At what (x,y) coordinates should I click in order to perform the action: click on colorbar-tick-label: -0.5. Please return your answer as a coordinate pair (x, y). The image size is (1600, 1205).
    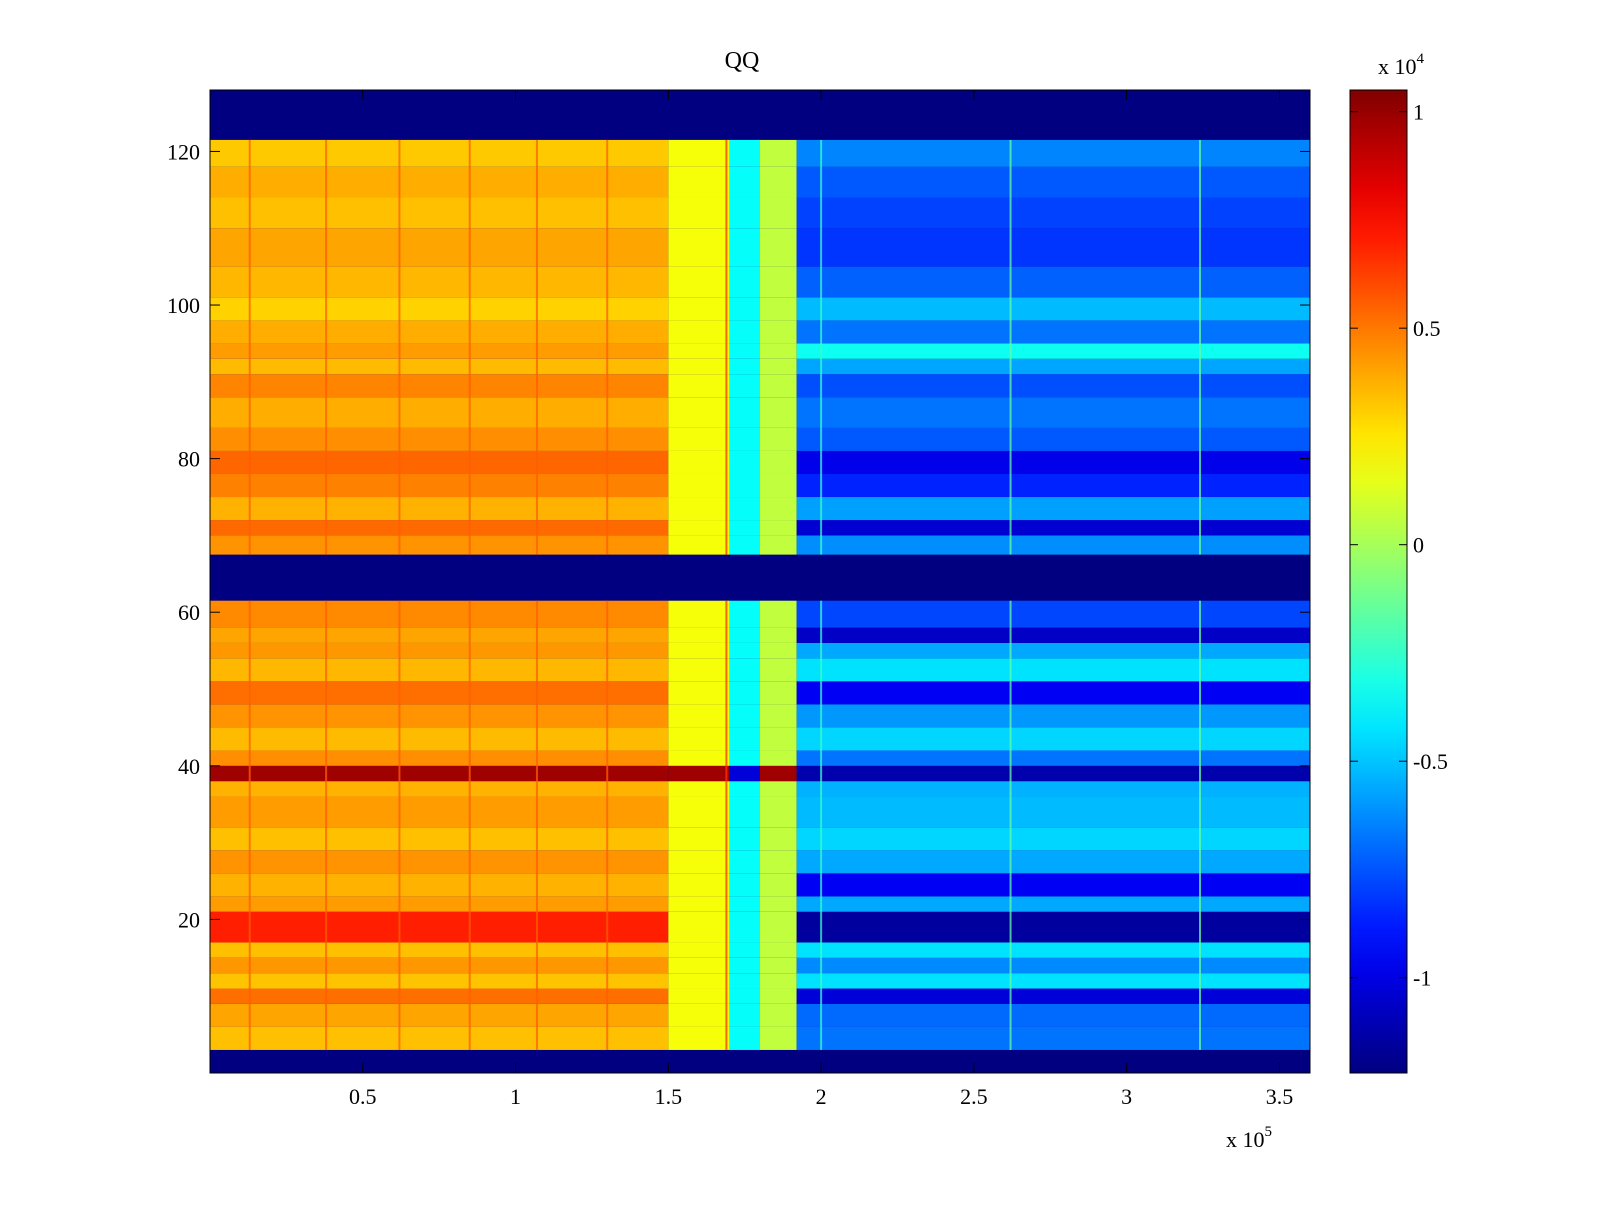
    Looking at the image, I should click on (1430, 761).